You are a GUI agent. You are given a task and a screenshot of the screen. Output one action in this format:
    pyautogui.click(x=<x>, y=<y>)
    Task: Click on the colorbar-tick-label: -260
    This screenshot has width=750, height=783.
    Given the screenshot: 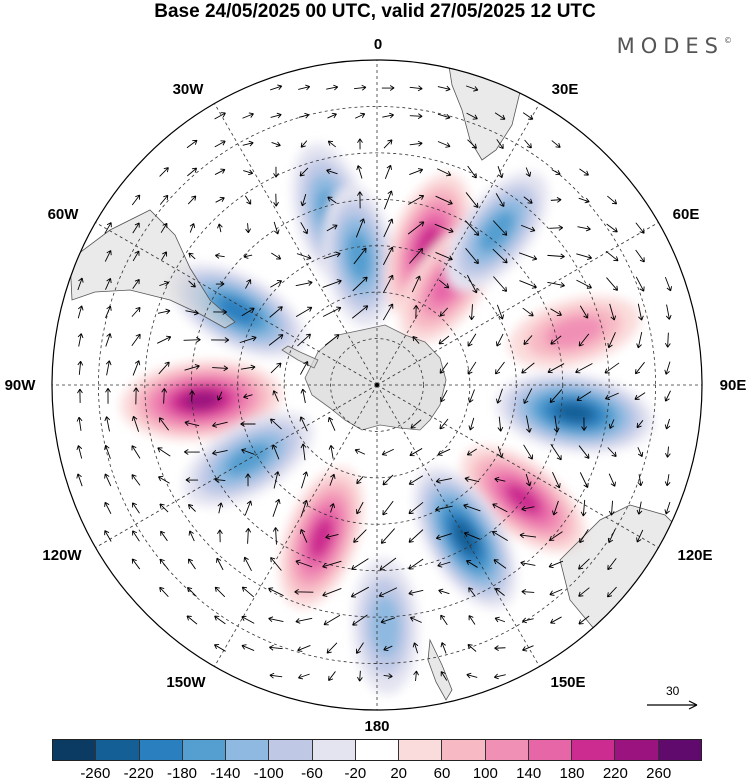 What is the action you would take?
    pyautogui.click(x=95, y=773)
    